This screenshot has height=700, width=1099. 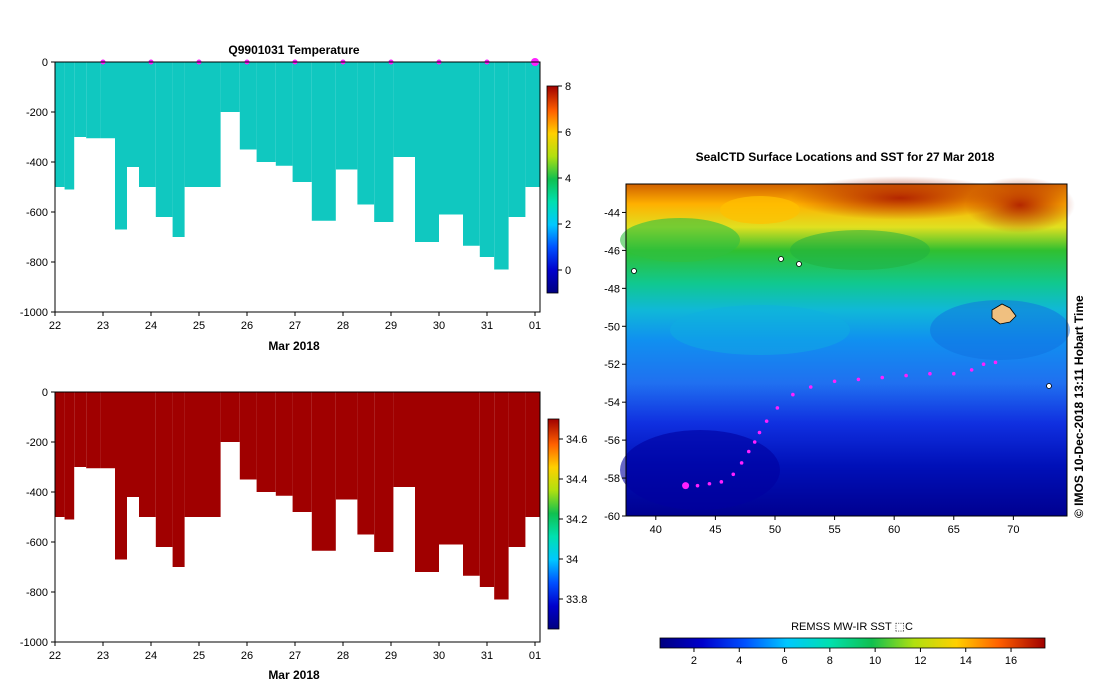 What do you see at coordinates (840, 425) in the screenshot?
I see `seal-track` at bounding box center [840, 425].